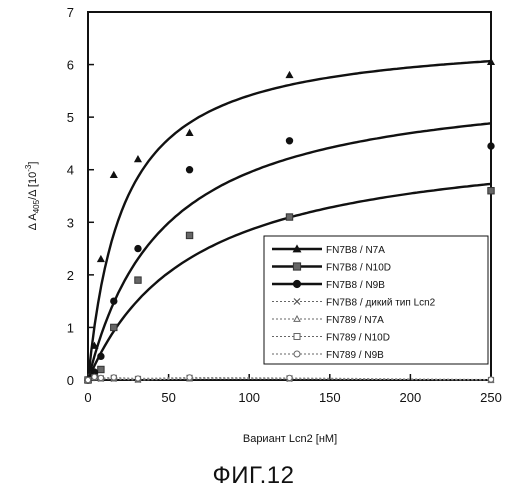 The height and width of the screenshot is (500, 507). What do you see at coordinates (87, 397) in the screenshot?
I see `x-tick-label: 0` at bounding box center [87, 397].